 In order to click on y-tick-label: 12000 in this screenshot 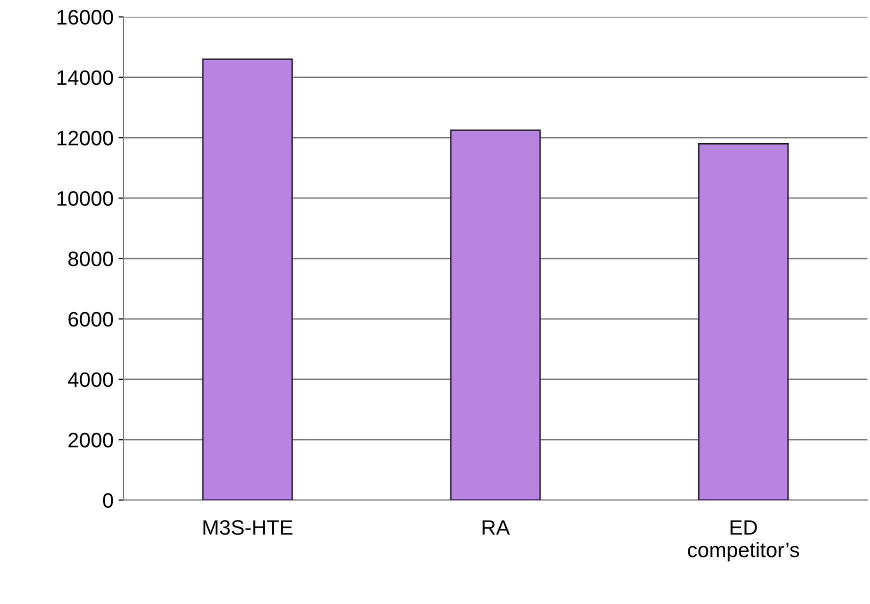, I will do `click(85, 138)`.